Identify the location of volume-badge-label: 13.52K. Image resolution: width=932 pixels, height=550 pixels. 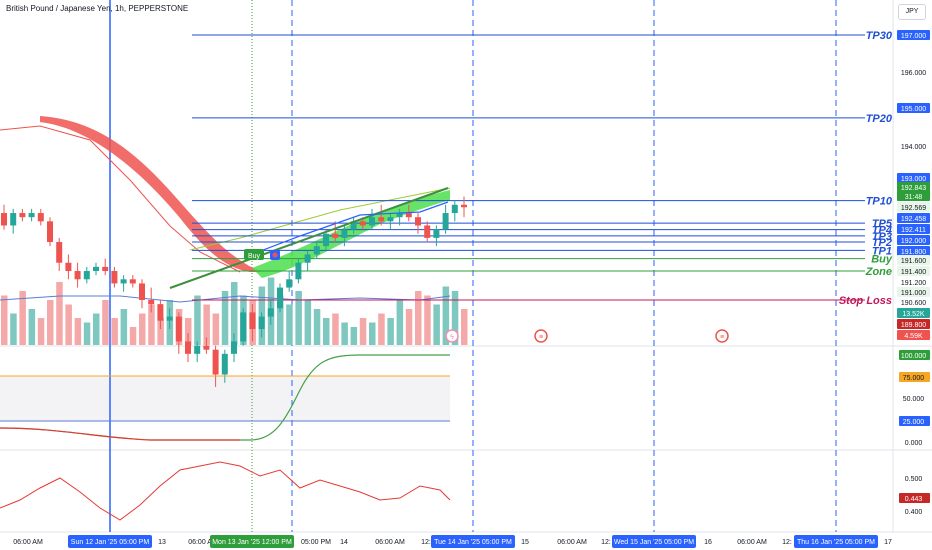
(913, 314).